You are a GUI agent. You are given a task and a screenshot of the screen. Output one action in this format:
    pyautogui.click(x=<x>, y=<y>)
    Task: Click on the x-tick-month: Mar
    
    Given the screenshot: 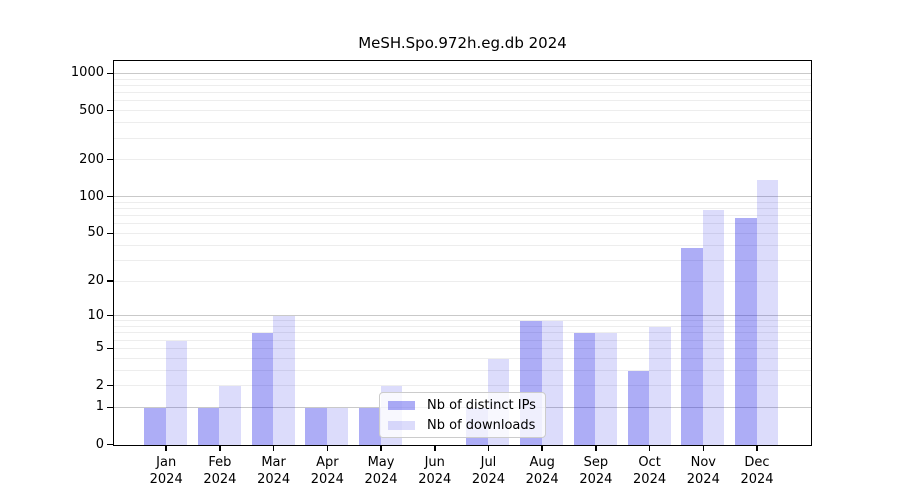 What is the action you would take?
    pyautogui.click(x=273, y=462)
    